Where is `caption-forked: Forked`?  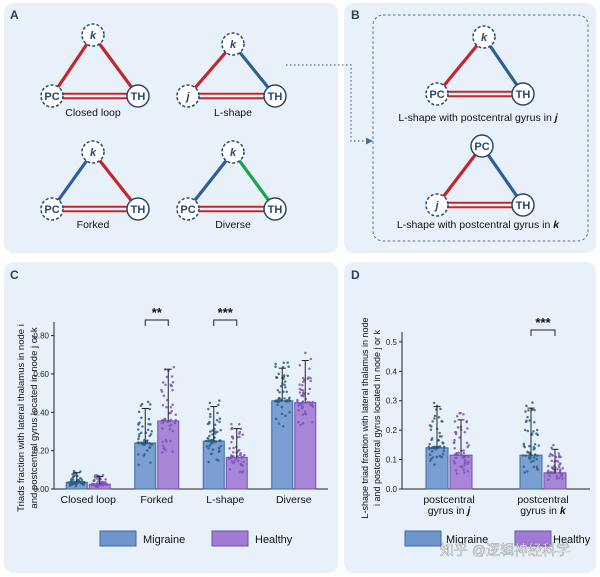
caption-forked: Forked is located at coordinates (93, 225).